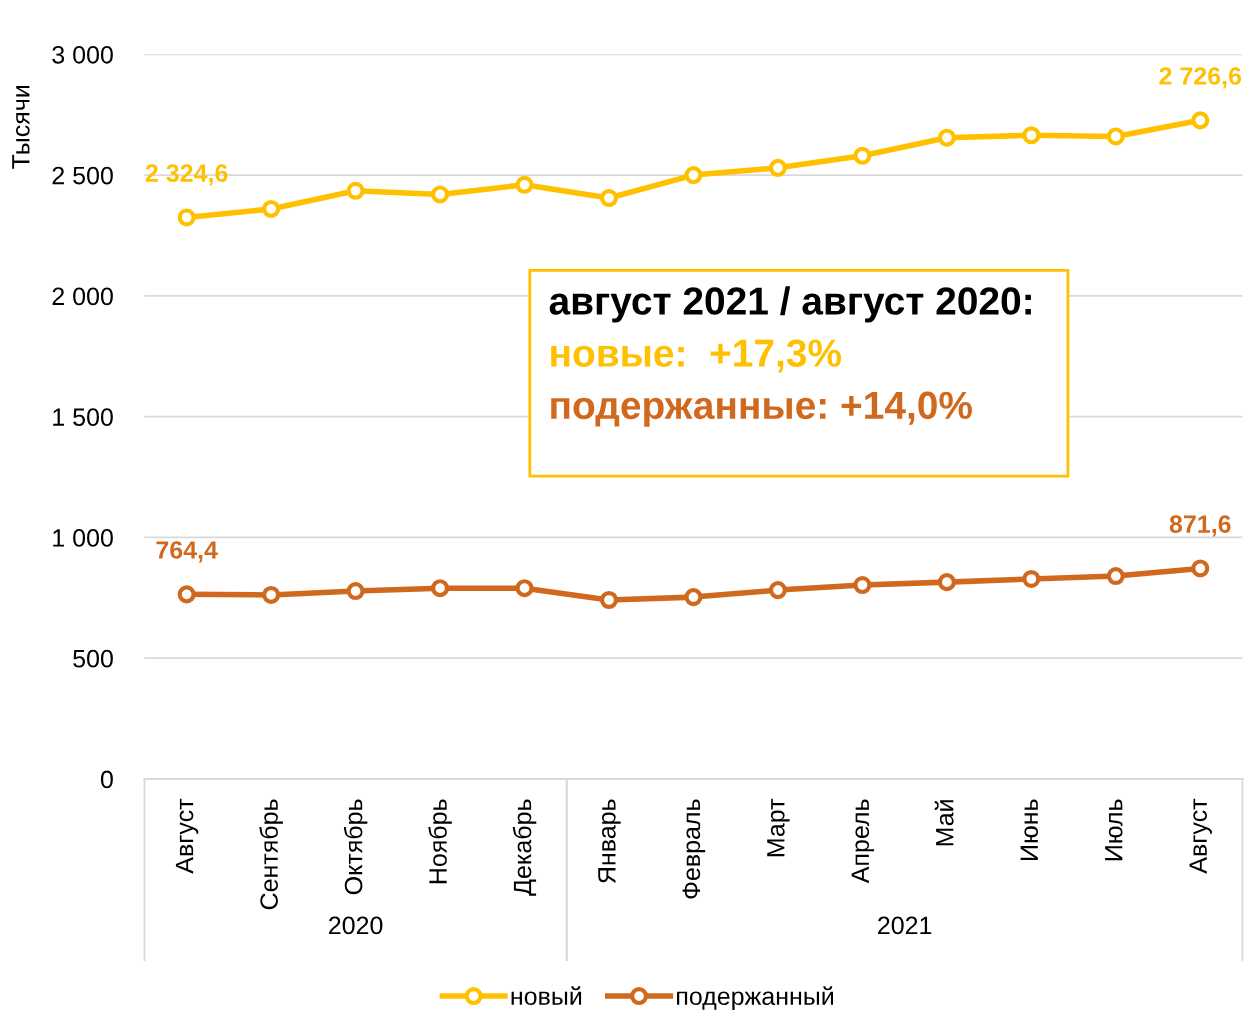 The height and width of the screenshot is (1025, 1245). What do you see at coordinates (83, 417) in the screenshot?
I see `y-tick-label: 1 500` at bounding box center [83, 417].